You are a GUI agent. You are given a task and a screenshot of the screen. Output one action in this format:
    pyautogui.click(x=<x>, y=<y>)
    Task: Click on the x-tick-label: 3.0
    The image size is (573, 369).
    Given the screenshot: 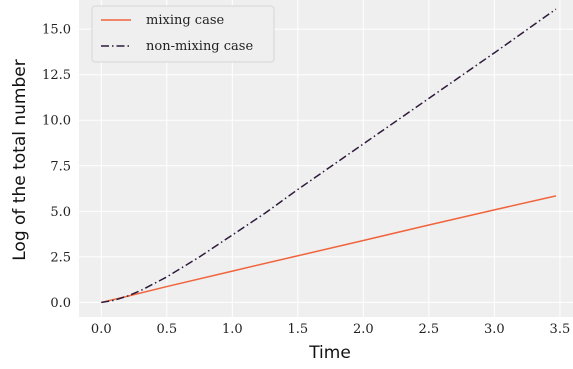 What is the action you would take?
    pyautogui.click(x=494, y=329)
    